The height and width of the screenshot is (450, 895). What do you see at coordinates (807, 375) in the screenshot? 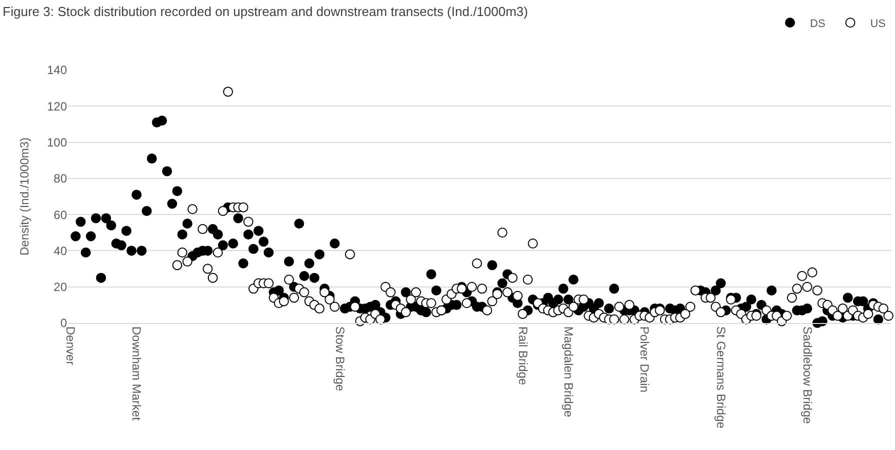
I see `x-tick-label: Saddlebow Bridge` at bounding box center [807, 375].